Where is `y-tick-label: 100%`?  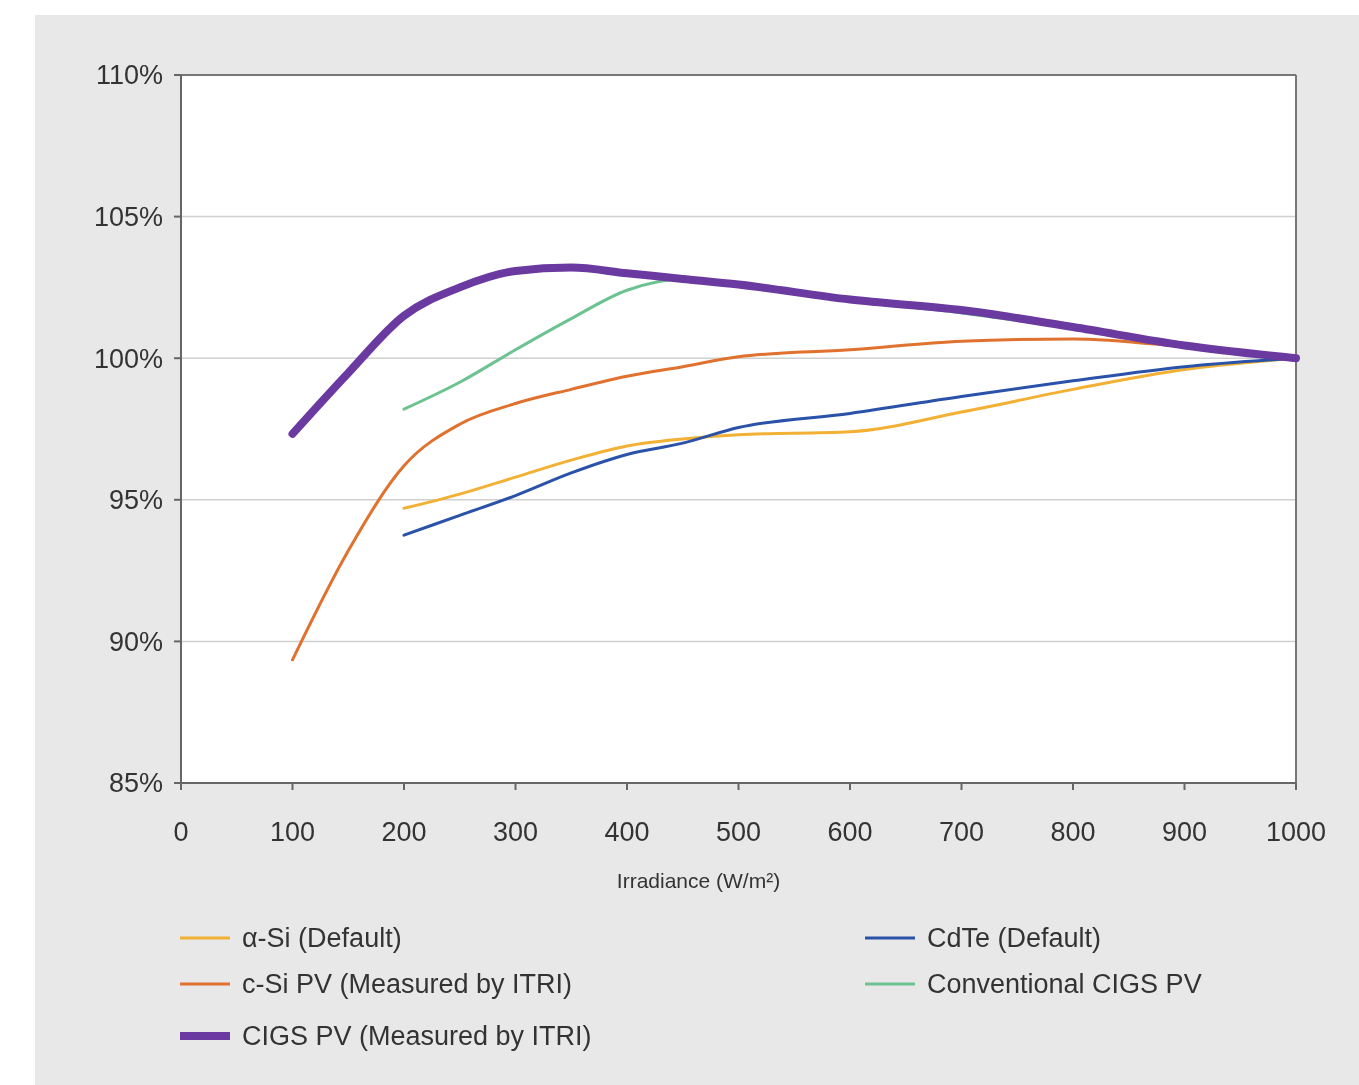 y-tick-label: 100% is located at coordinates (128, 358).